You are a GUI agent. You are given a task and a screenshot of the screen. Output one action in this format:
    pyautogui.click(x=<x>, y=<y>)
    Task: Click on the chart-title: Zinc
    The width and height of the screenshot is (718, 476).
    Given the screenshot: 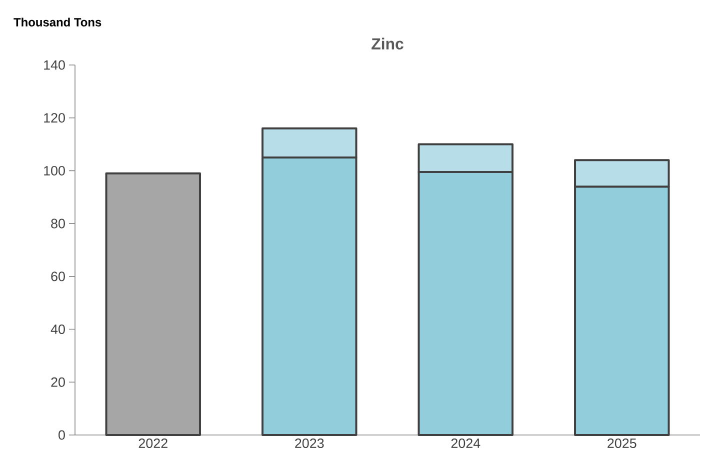 What is the action you would take?
    pyautogui.click(x=388, y=44)
    